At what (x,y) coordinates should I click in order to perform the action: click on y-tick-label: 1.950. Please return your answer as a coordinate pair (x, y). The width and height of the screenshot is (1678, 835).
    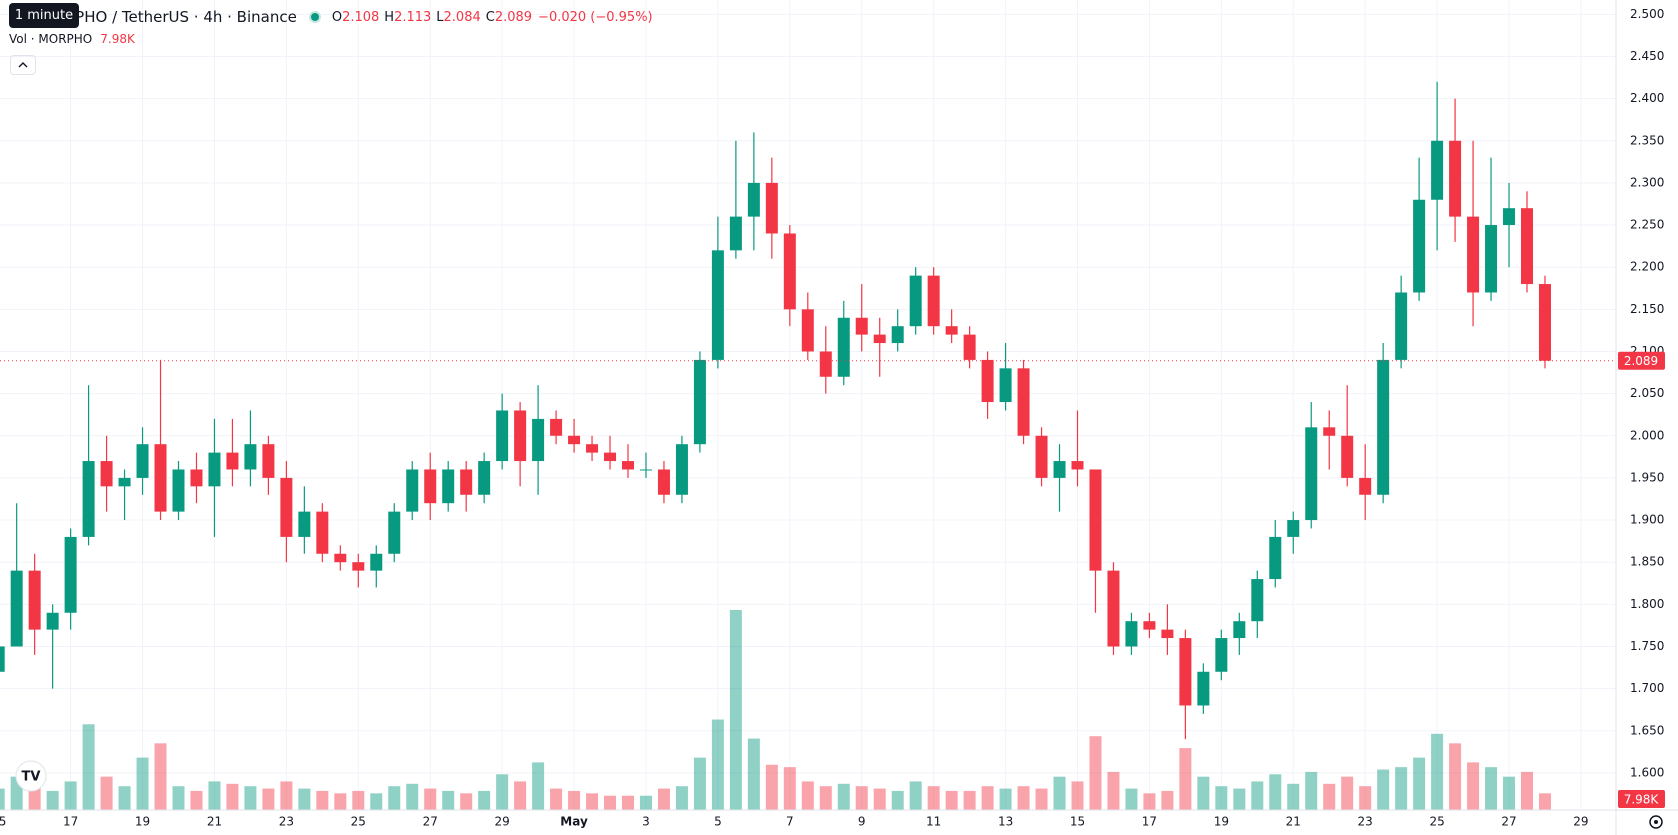
    Looking at the image, I should click on (1647, 477).